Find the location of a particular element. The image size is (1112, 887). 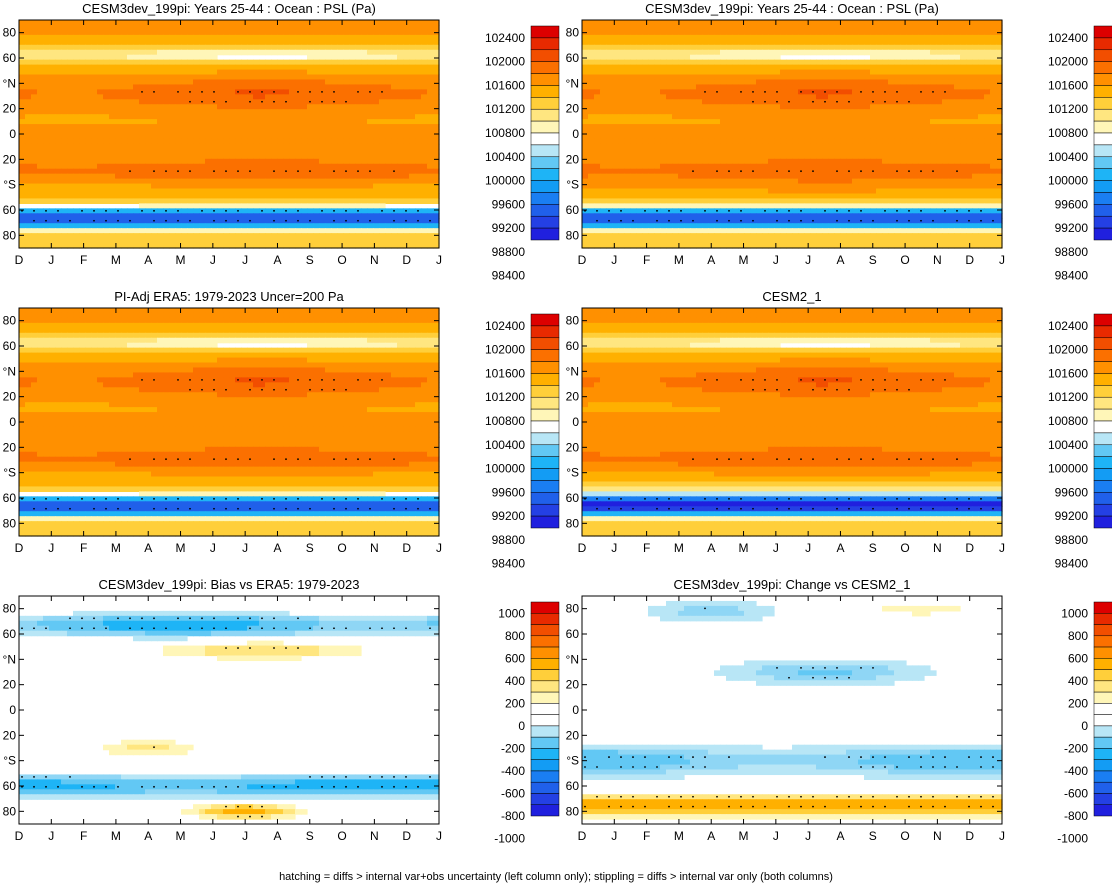

colorbar-label: 98800 is located at coordinates (509, 252).